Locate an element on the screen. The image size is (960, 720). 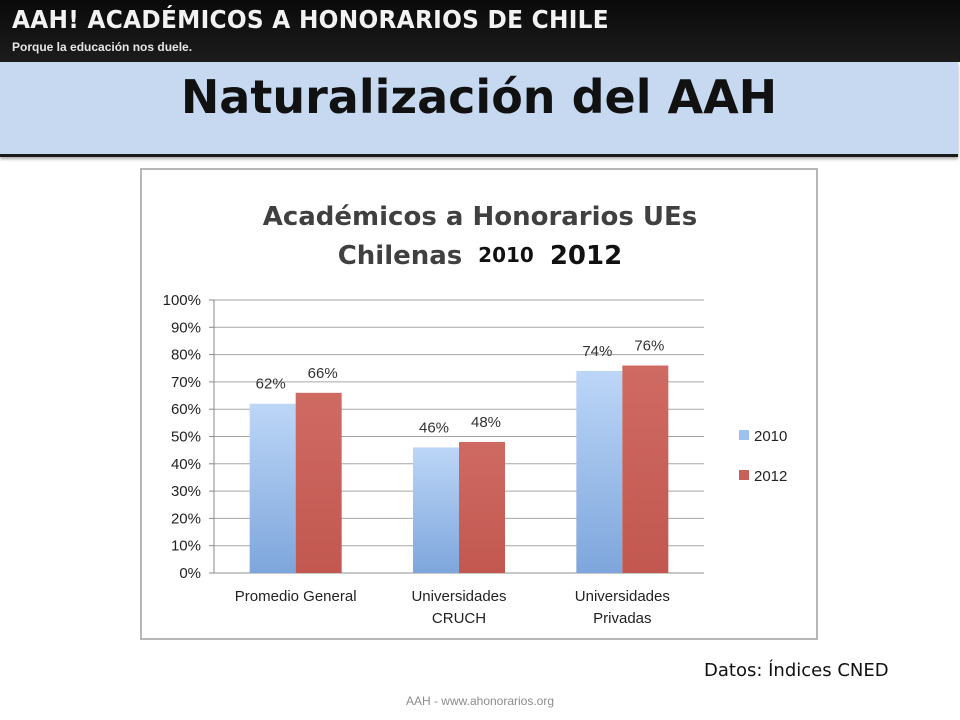
data-label: 66% is located at coordinates (323, 373).